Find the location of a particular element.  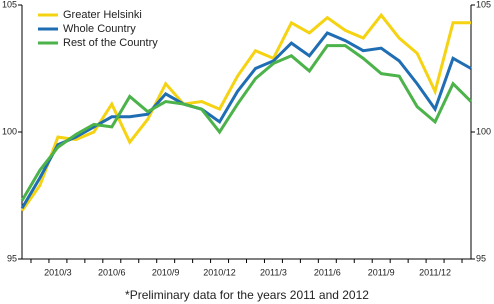

x-tick-label: 2011/9 is located at coordinates (381, 272).